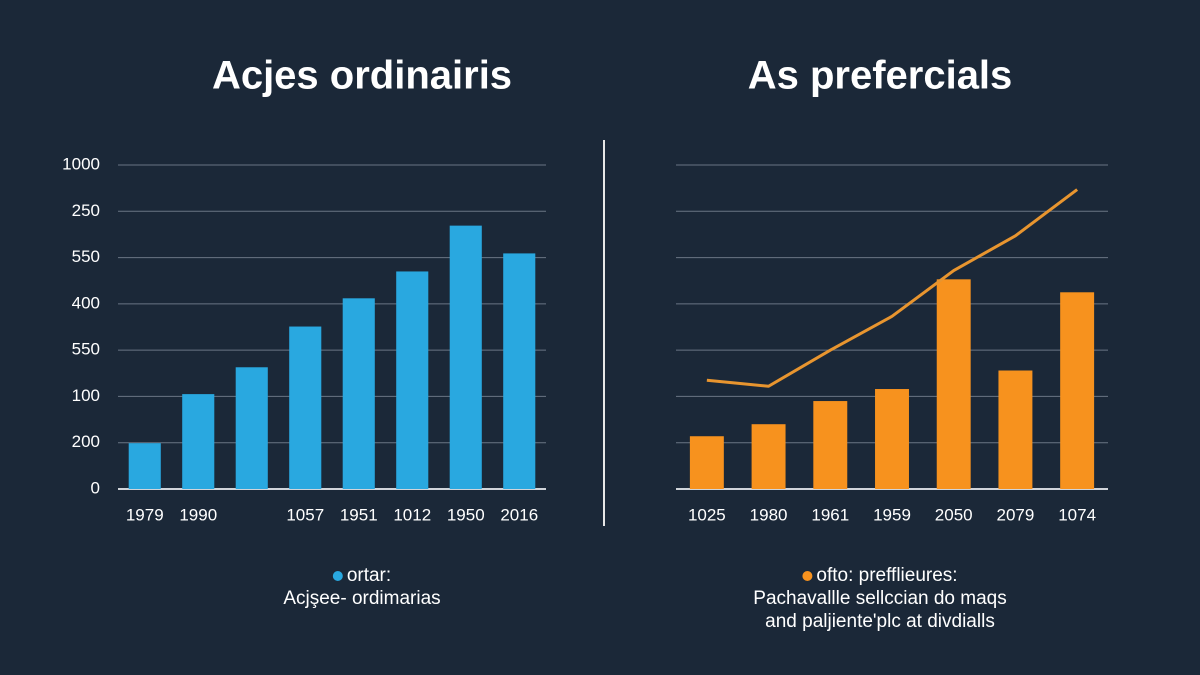 Image resolution: width=1200 pixels, height=675 pixels. Describe the element at coordinates (362, 76) in the screenshot. I see `chart-title: Acjes ordinairis` at that location.